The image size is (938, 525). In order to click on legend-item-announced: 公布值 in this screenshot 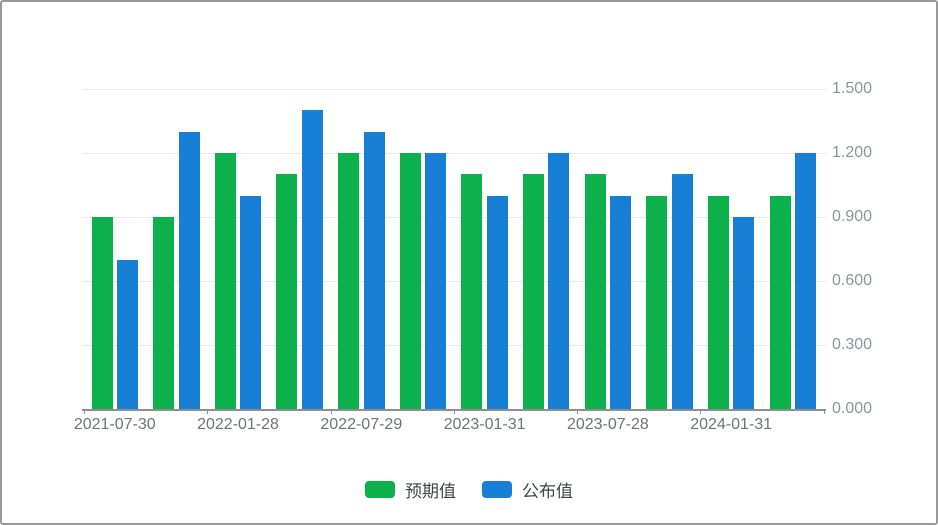, I will do `click(527, 489)`.